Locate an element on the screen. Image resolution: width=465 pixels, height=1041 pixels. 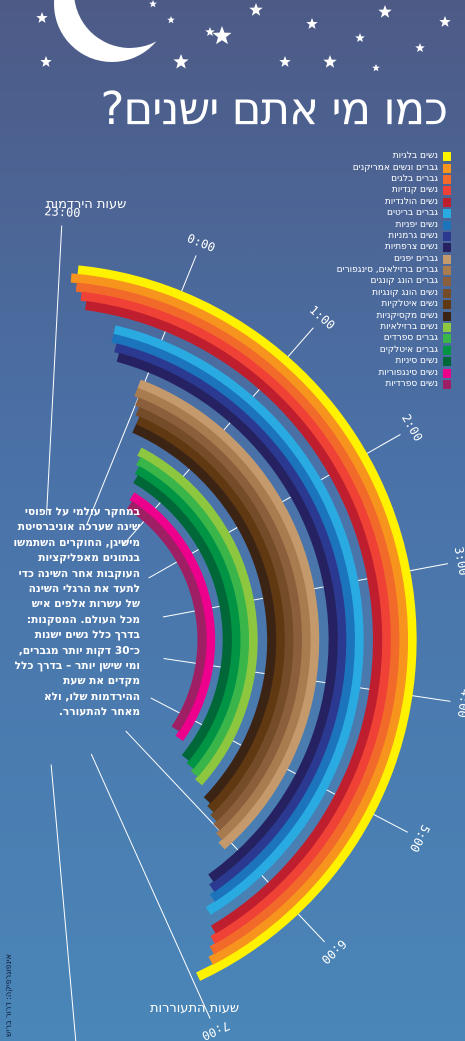
legend-label: נשים הונג קונגיות is located at coordinates (405, 292).